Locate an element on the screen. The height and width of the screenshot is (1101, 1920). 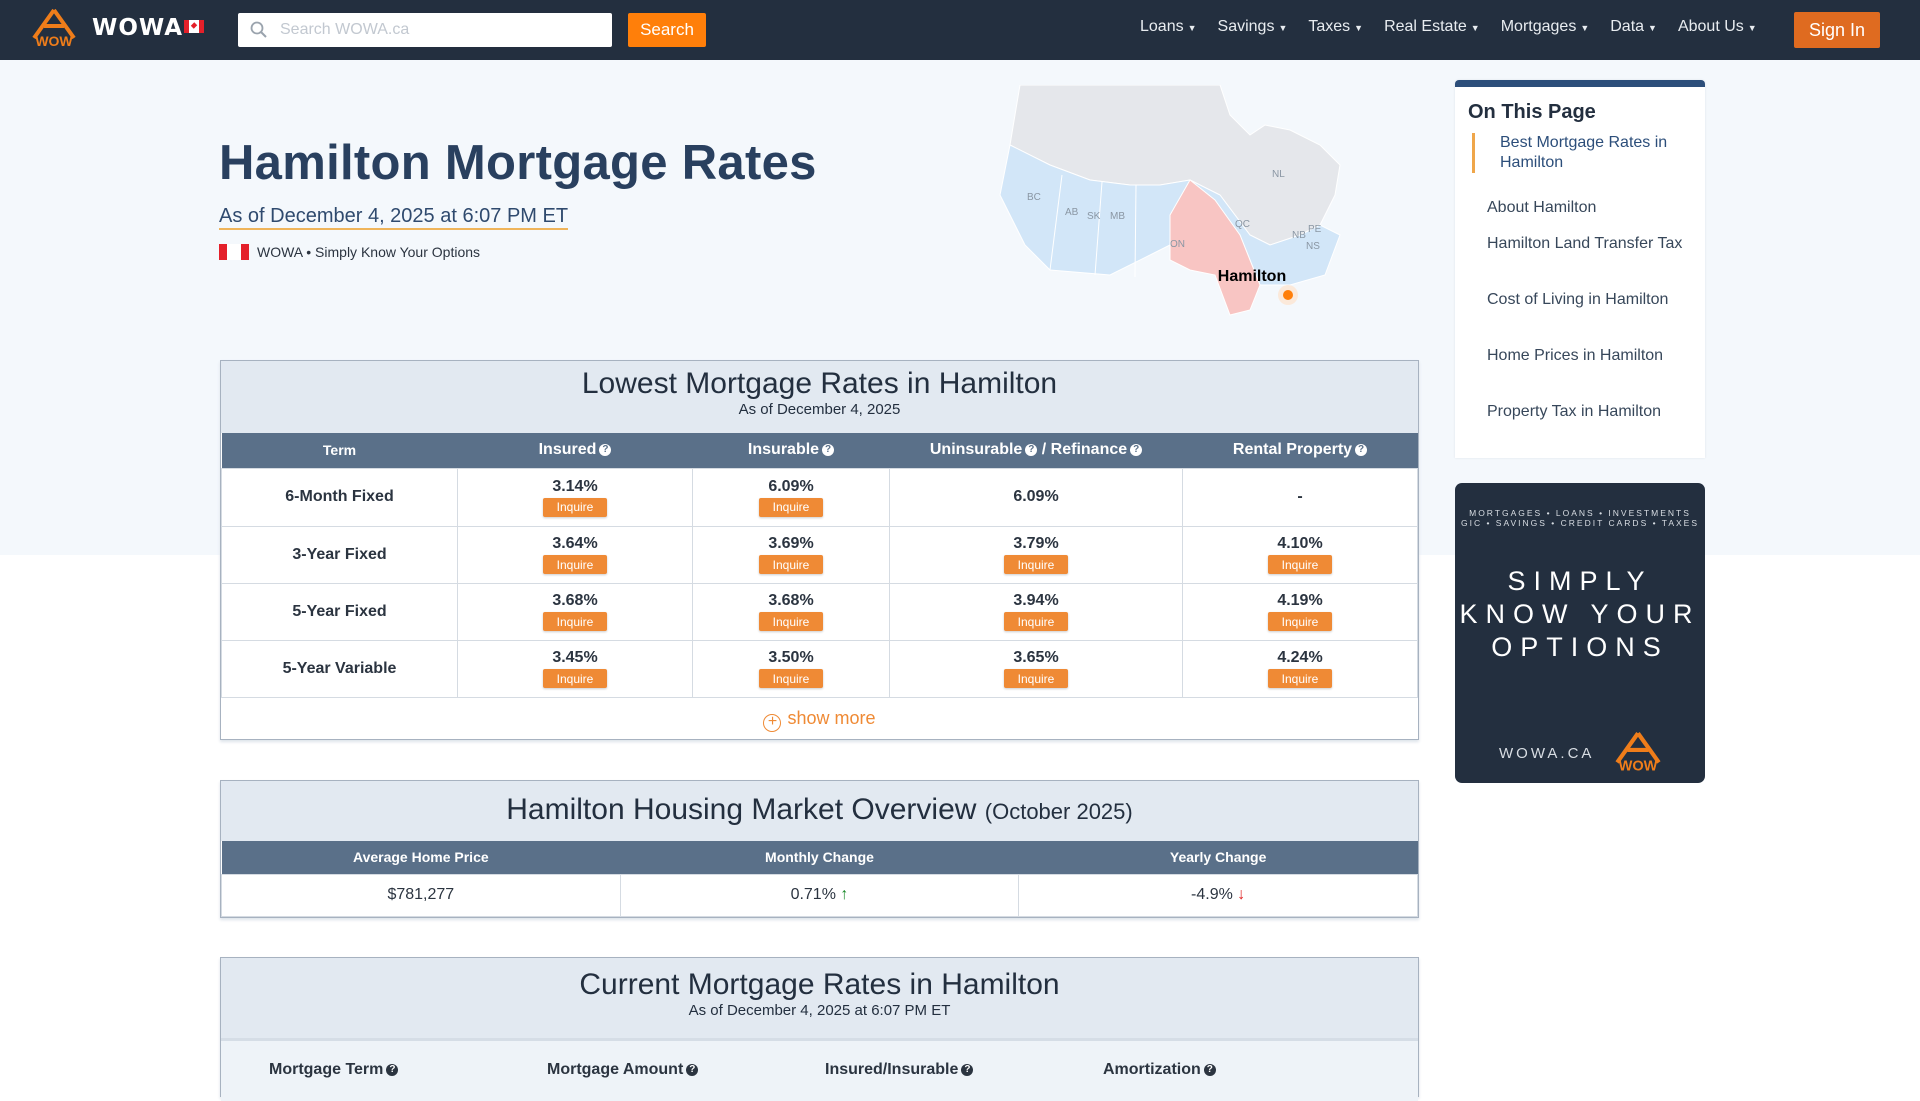
filter-mortgage-amount: Mortgage Amount? is located at coordinates (623, 1070).